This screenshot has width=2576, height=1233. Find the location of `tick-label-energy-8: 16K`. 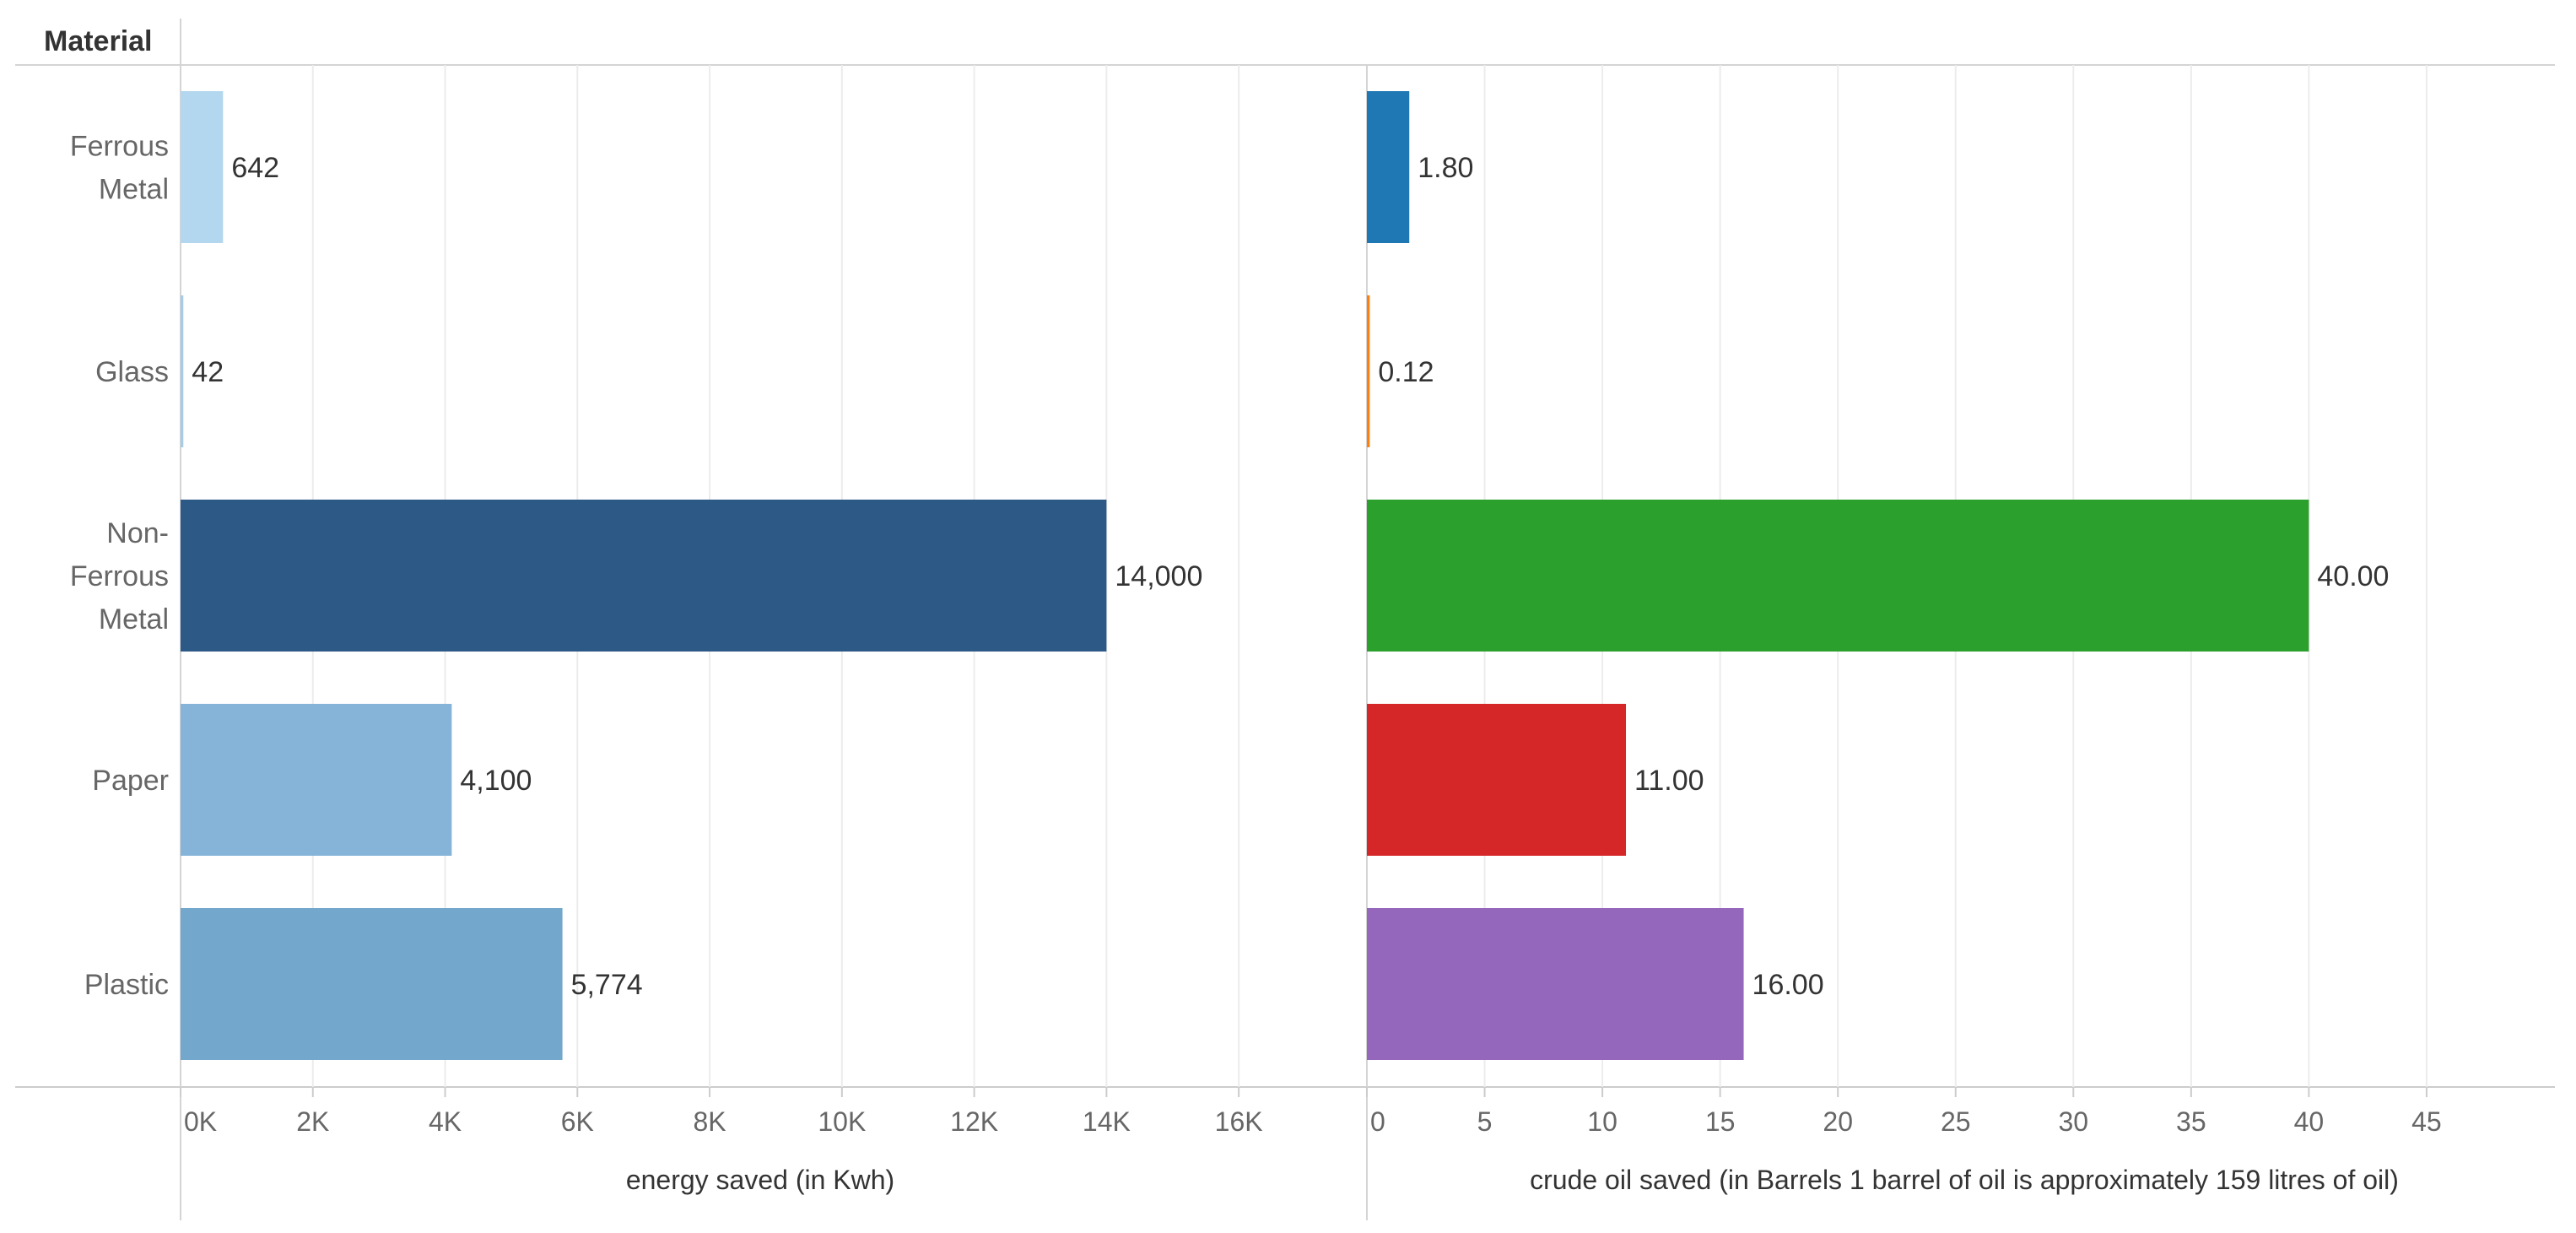

tick-label-energy-8: 16K is located at coordinates (1239, 1121).